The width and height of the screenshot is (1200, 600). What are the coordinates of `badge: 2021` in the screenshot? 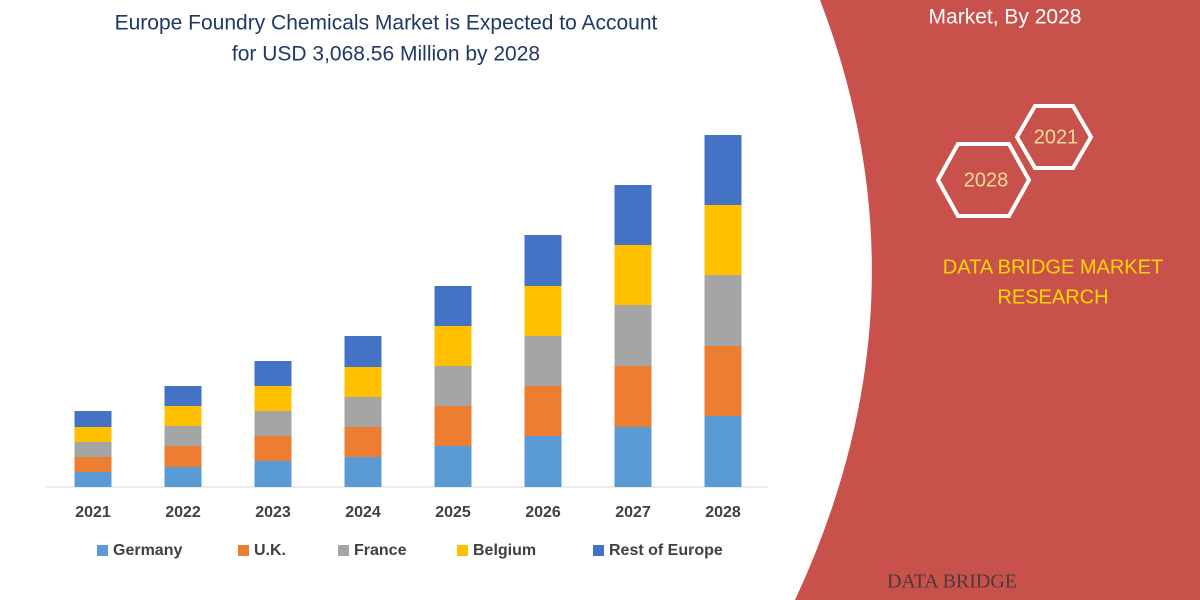 It's located at (1056, 137).